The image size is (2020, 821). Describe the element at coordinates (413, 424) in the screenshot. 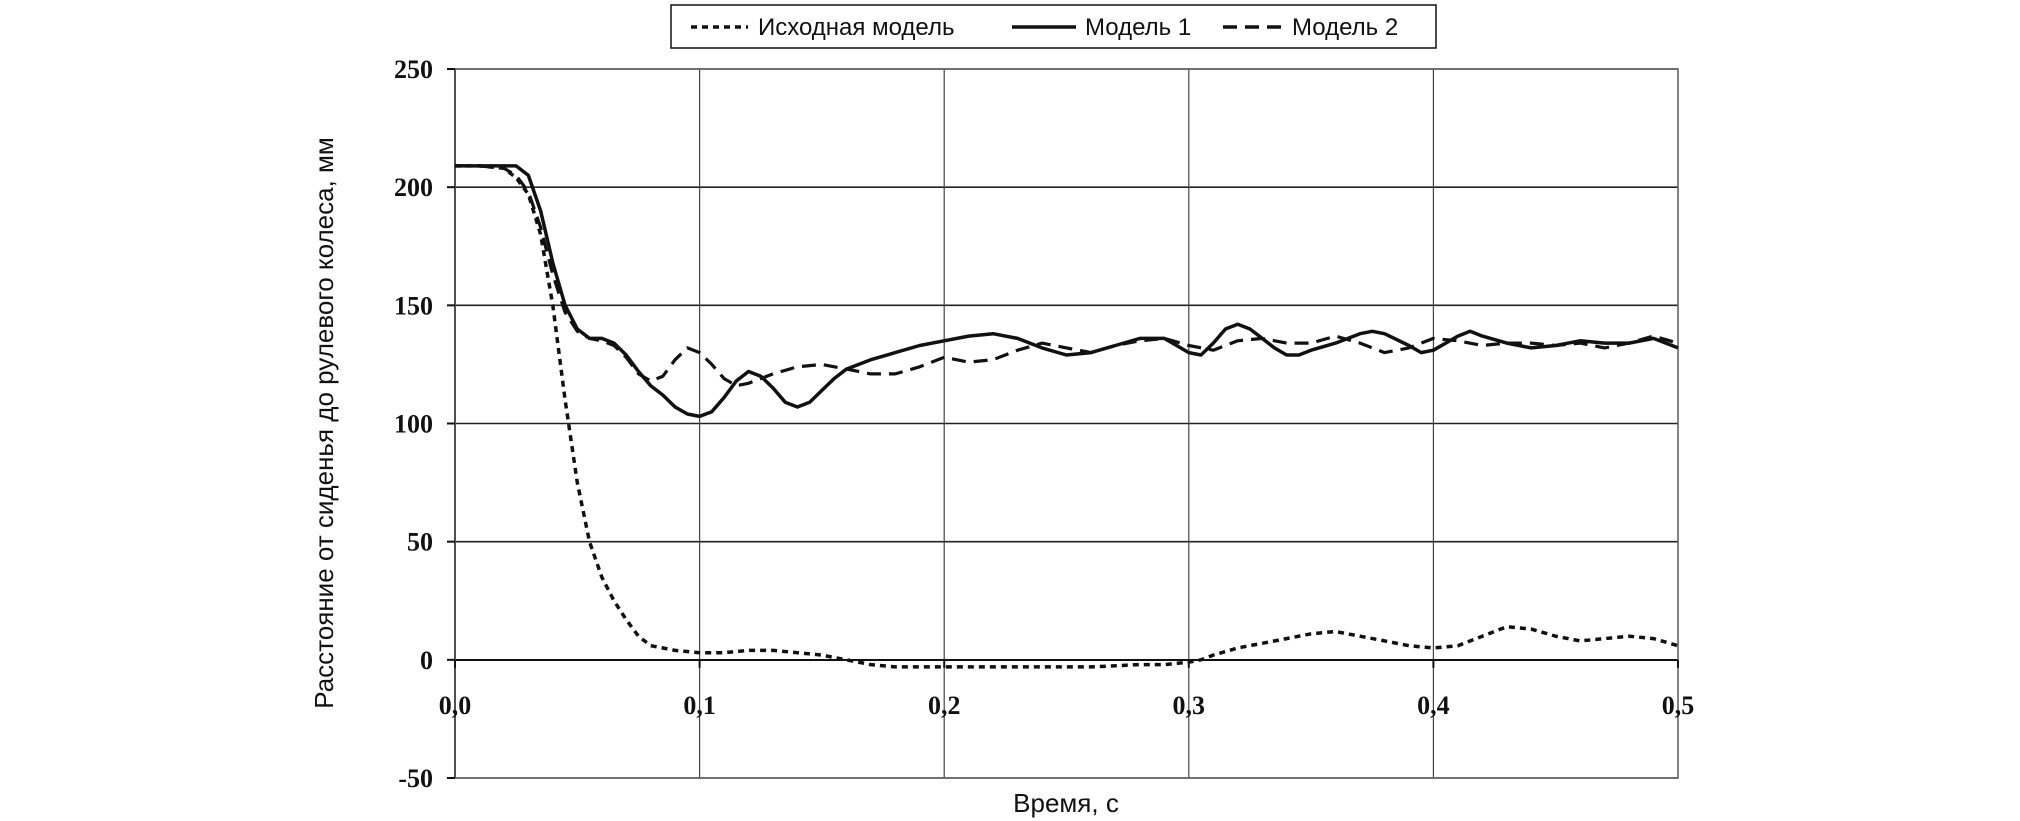

I see `y-tick-label: 100` at that location.